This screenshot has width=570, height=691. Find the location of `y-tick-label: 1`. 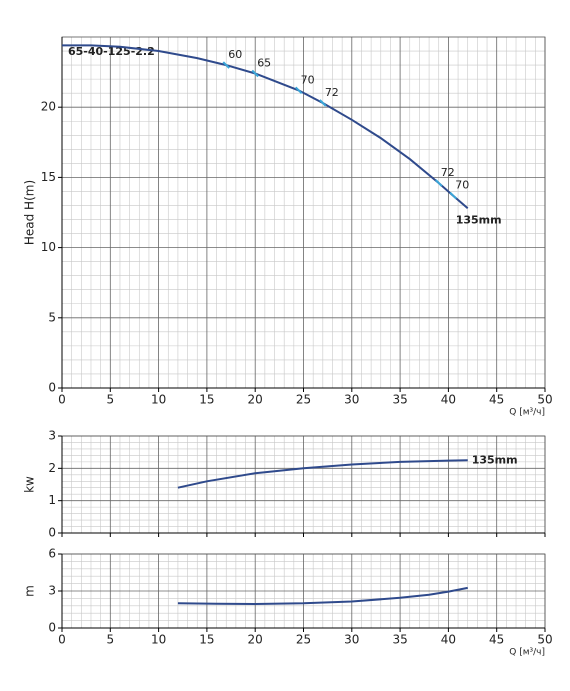

y-tick-label: 1 is located at coordinates (52, 500).